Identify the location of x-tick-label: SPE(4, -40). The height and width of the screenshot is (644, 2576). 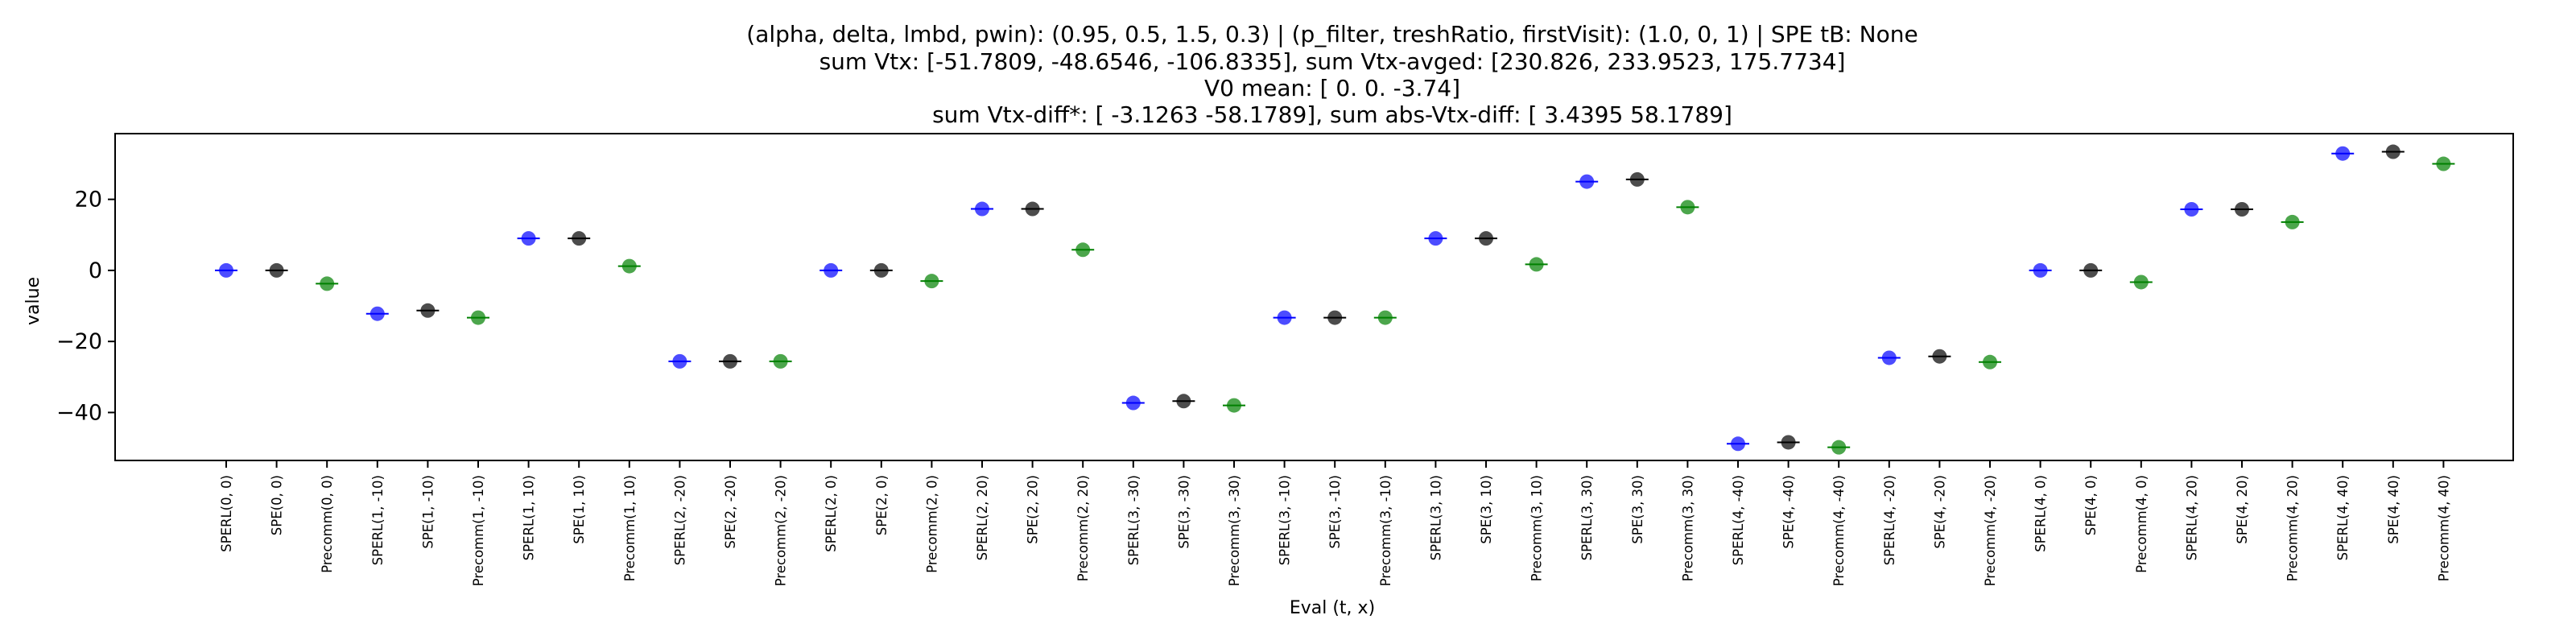
(1789, 512).